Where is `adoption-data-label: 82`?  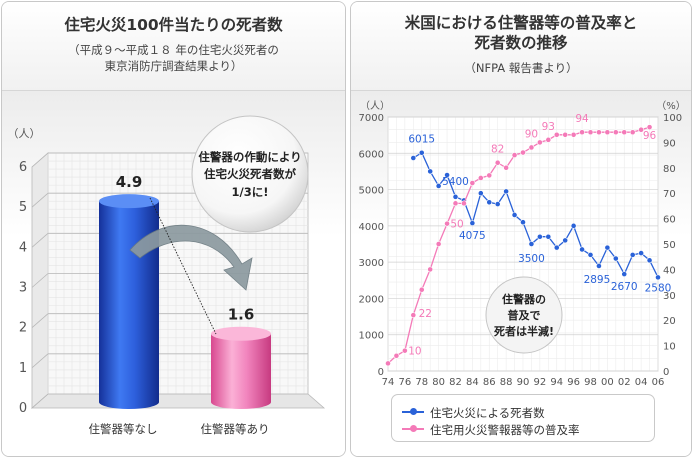
adoption-data-label: 82 is located at coordinates (497, 150).